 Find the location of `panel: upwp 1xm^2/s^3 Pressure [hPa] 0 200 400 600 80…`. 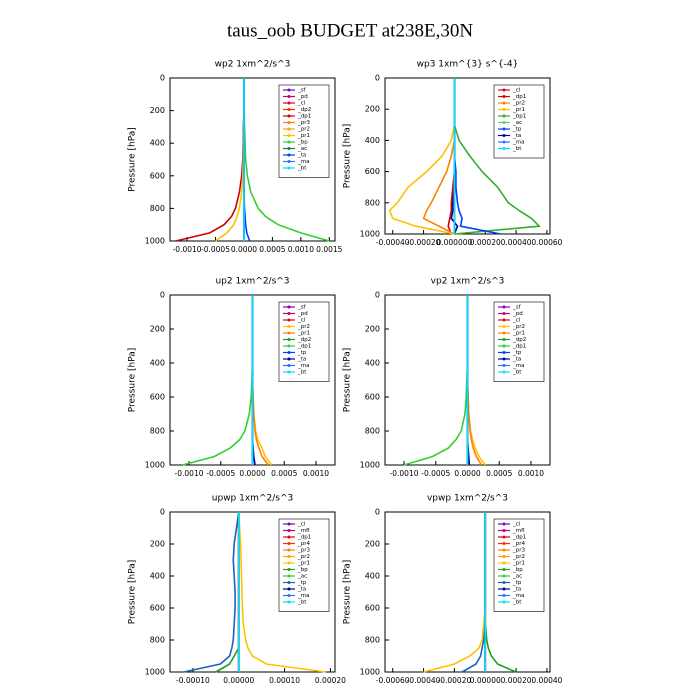

panel: upwp 1xm^2/s^3 Pressure [hPa] 0 200 400 600 80… is located at coordinates (237, 590).